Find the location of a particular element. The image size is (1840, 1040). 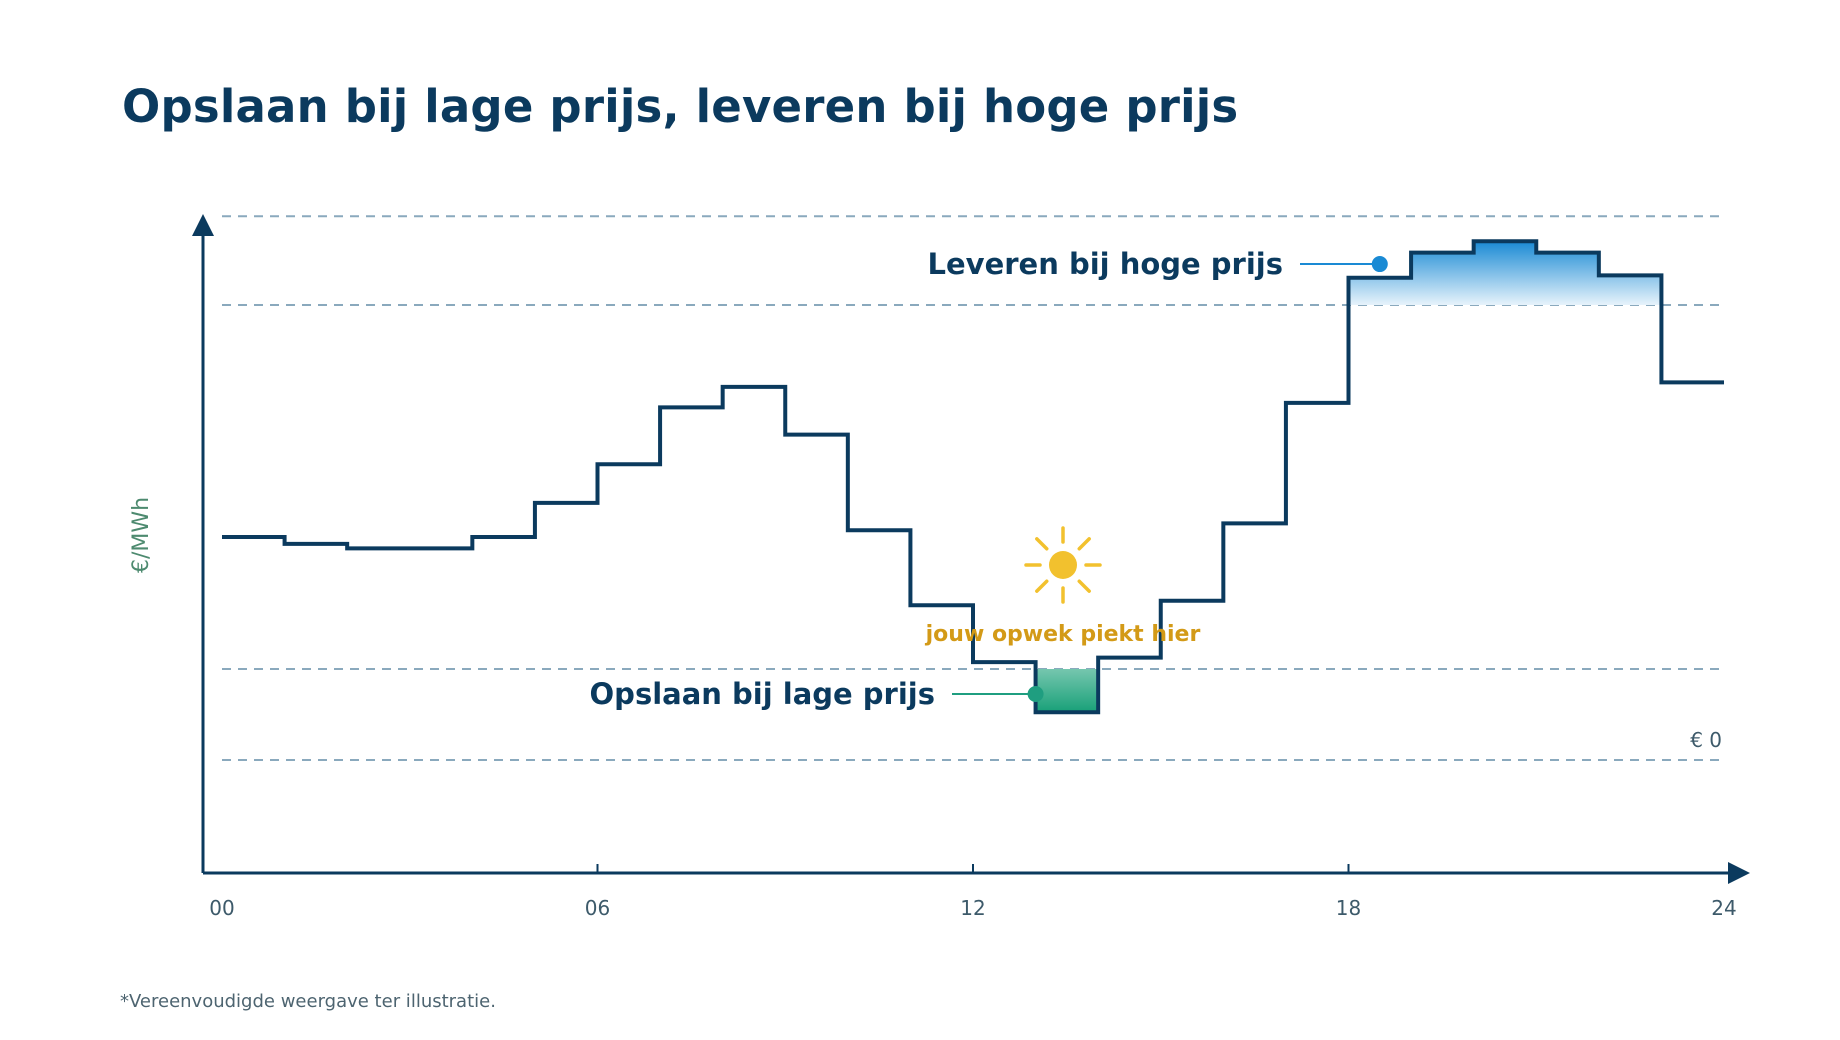

high-price-annotation: Leveren bij hoge prijs is located at coordinates (1158, 264).